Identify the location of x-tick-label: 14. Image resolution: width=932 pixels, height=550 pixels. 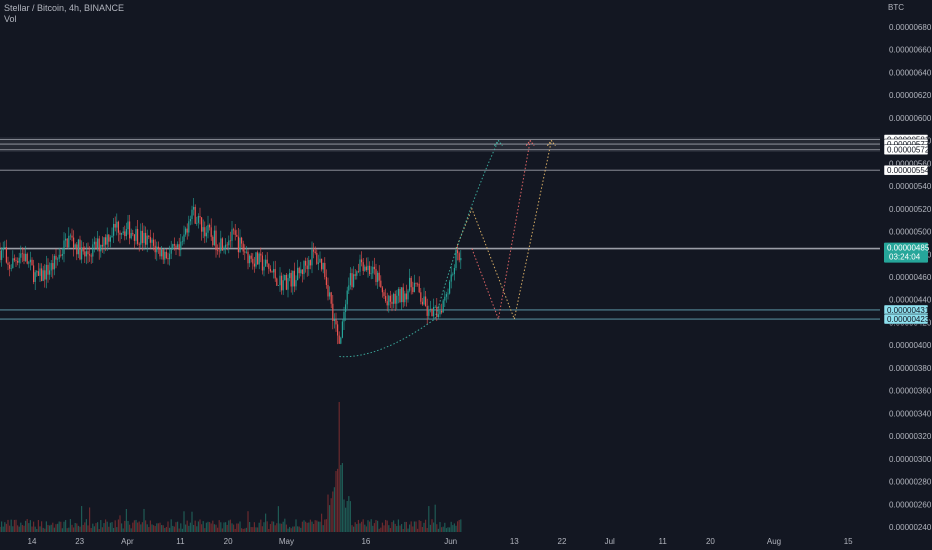
(32, 541).